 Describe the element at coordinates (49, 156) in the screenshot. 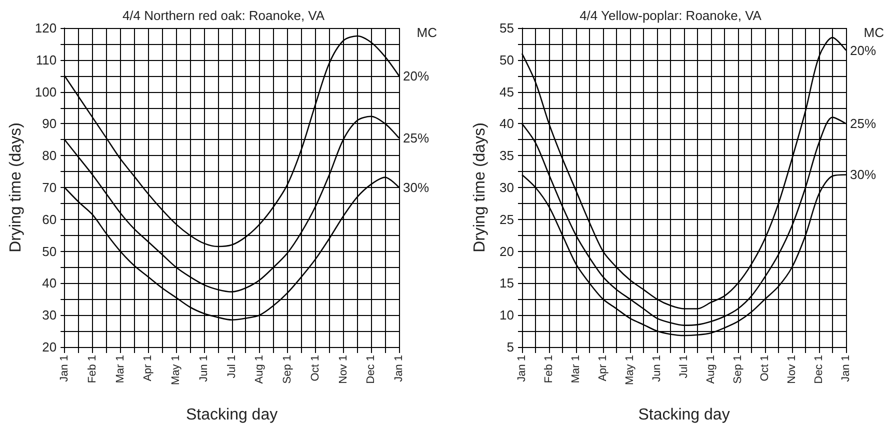

I see `y-tick-label: 80` at that location.